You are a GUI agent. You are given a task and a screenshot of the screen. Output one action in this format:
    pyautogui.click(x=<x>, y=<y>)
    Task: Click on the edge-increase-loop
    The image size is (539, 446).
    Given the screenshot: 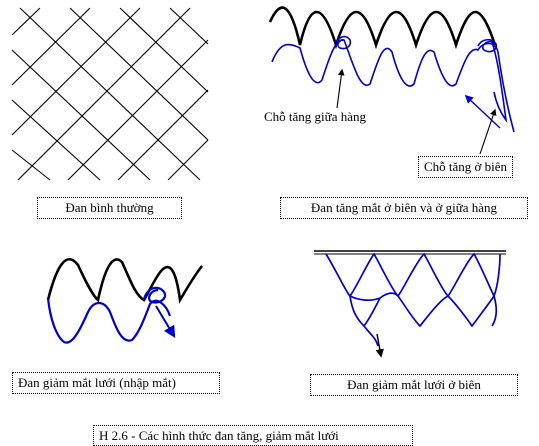 What is the action you would take?
    pyautogui.click(x=492, y=80)
    